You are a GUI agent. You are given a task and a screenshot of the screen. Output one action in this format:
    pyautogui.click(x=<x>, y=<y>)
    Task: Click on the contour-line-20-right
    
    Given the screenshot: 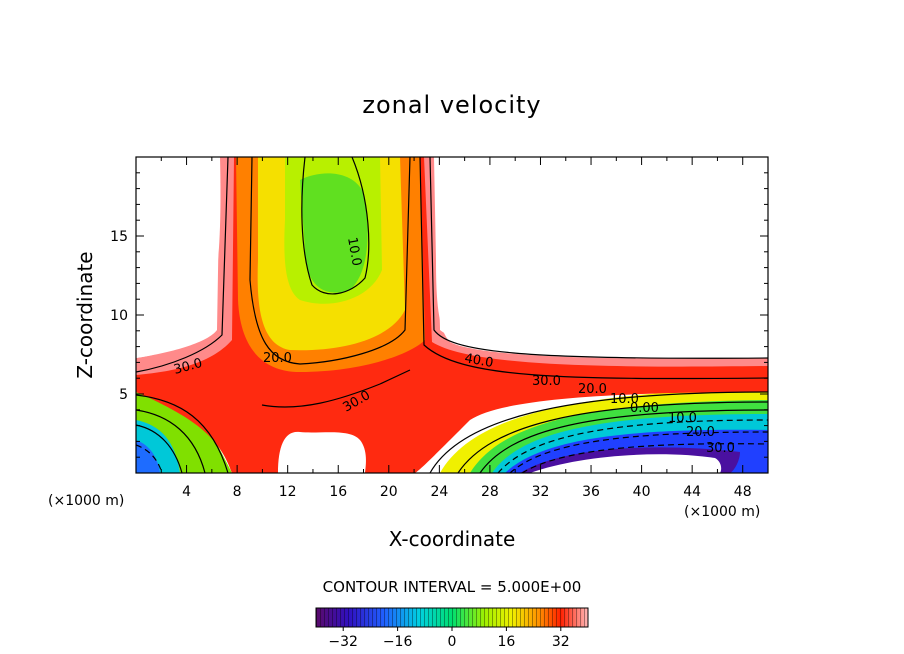 What is the action you would take?
    pyautogui.click(x=598, y=432)
    